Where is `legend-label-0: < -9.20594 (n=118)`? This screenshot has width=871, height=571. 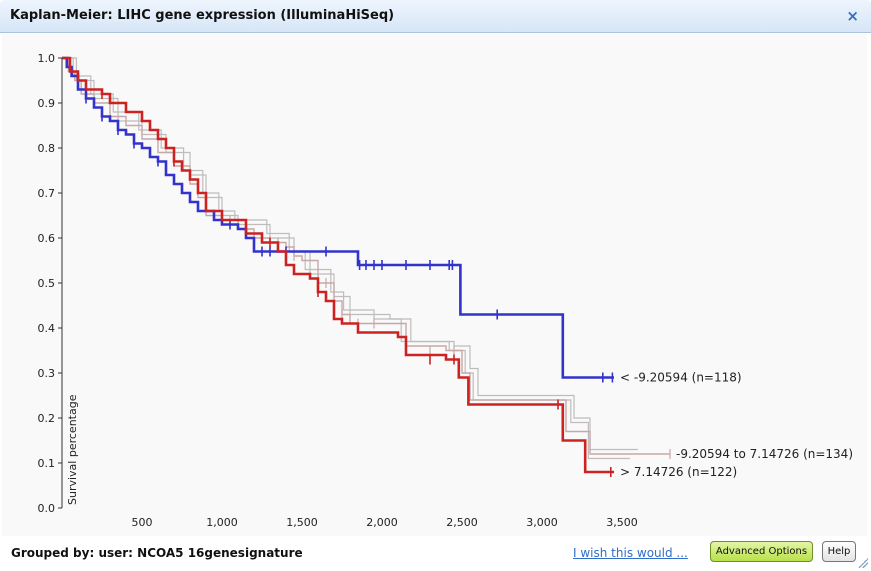
legend-label-0: < -9.20594 (n=118) is located at coordinates (681, 378).